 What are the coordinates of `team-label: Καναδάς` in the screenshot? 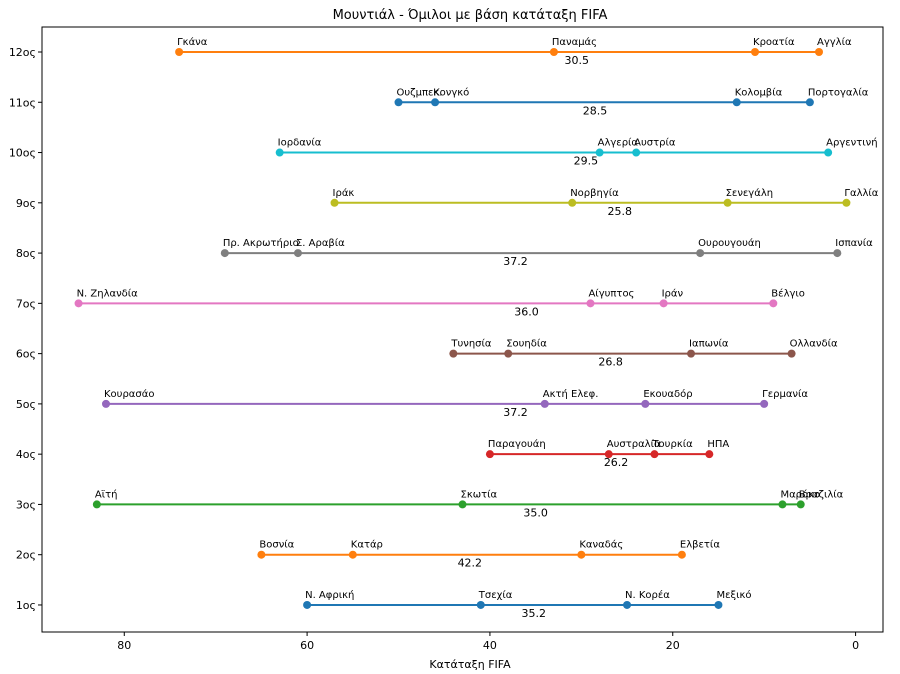 It's located at (601, 545).